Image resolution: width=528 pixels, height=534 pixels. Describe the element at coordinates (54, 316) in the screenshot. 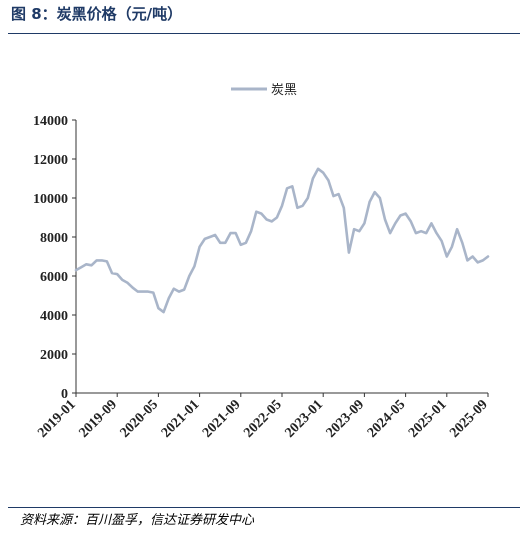

I see `y-tick-label: 4000` at that location.